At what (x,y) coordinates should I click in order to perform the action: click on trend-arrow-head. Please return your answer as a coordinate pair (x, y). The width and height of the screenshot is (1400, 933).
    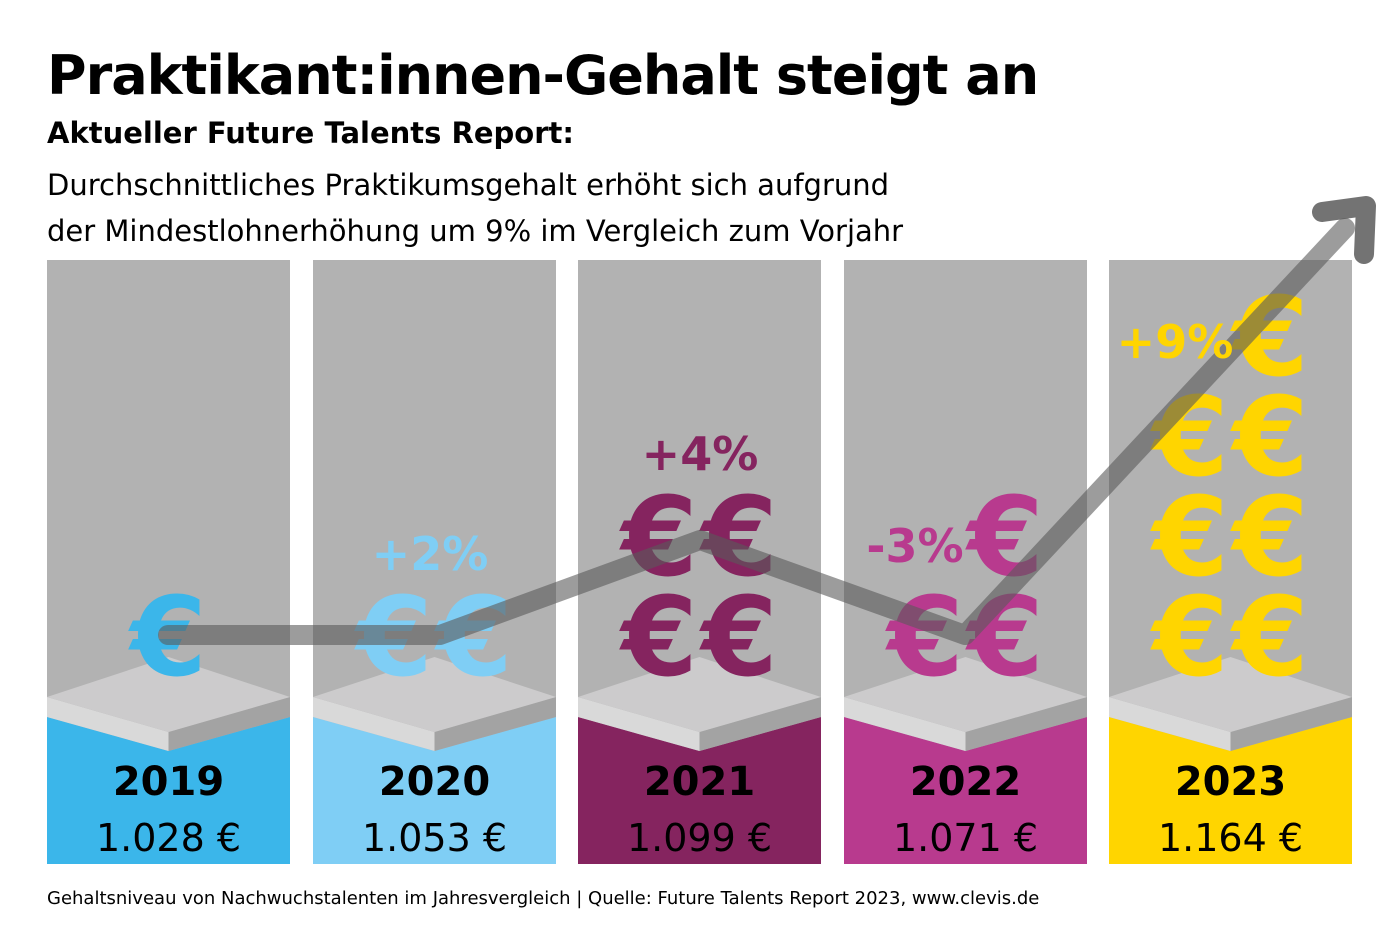
    Looking at the image, I should click on (1344, 230).